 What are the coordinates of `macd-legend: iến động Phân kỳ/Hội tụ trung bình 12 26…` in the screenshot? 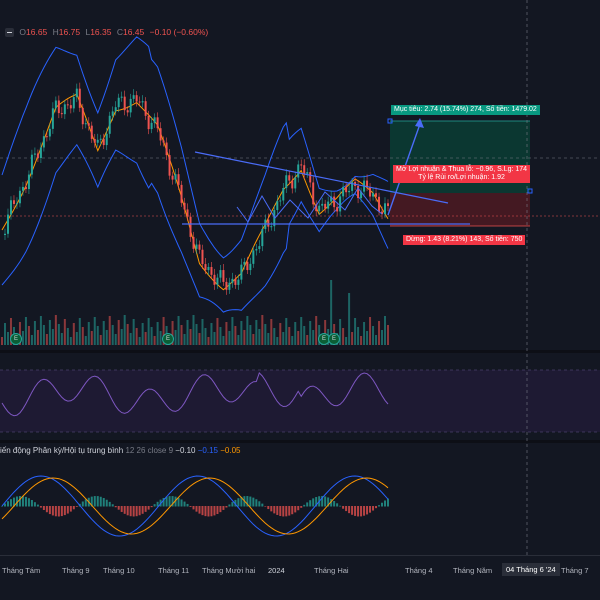 It's located at (120, 450).